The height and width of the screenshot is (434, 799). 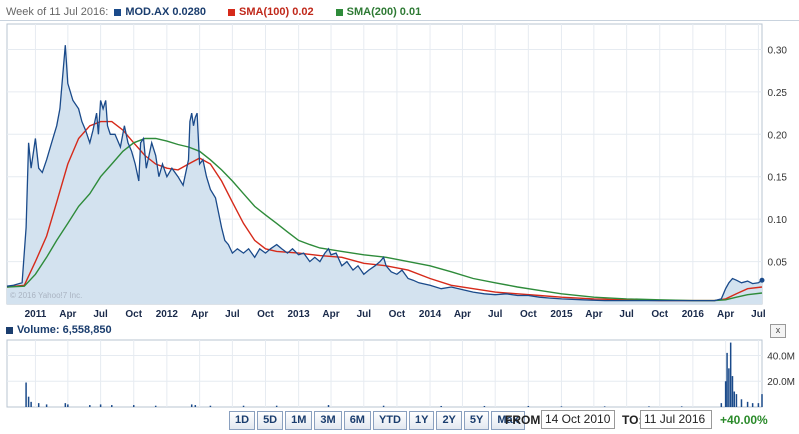 I want to click on range-button-6m: 6M, so click(x=357, y=420).